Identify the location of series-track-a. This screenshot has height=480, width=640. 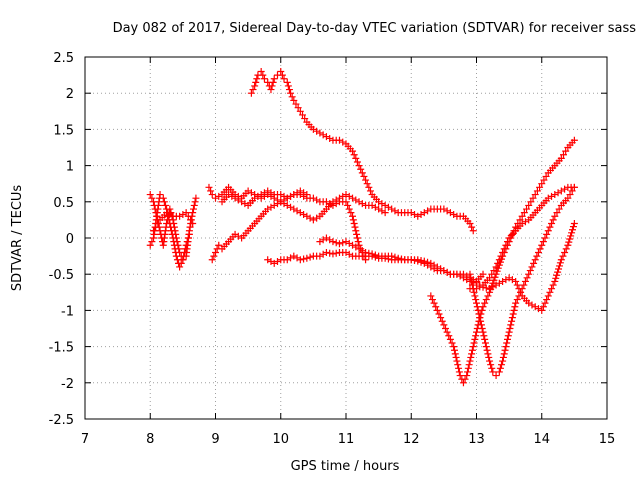
(362, 151).